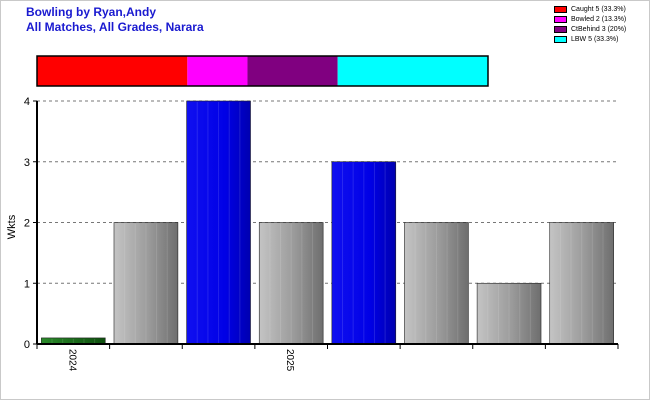 This screenshot has width=650, height=400. Describe the element at coordinates (560, 39) in the screenshot. I see `legend-swatch-lbw` at that location.